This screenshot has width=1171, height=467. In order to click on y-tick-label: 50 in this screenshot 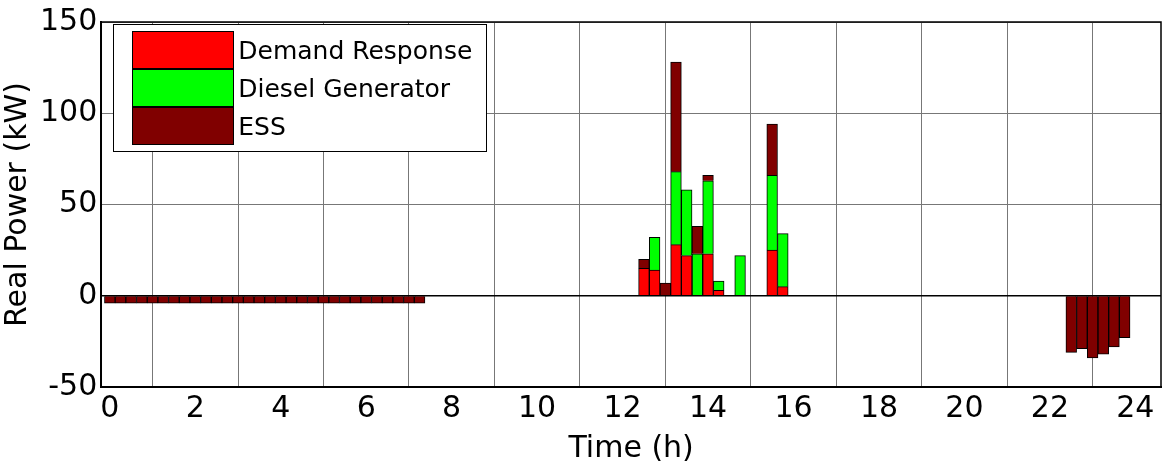, I will do `click(78, 202)`.